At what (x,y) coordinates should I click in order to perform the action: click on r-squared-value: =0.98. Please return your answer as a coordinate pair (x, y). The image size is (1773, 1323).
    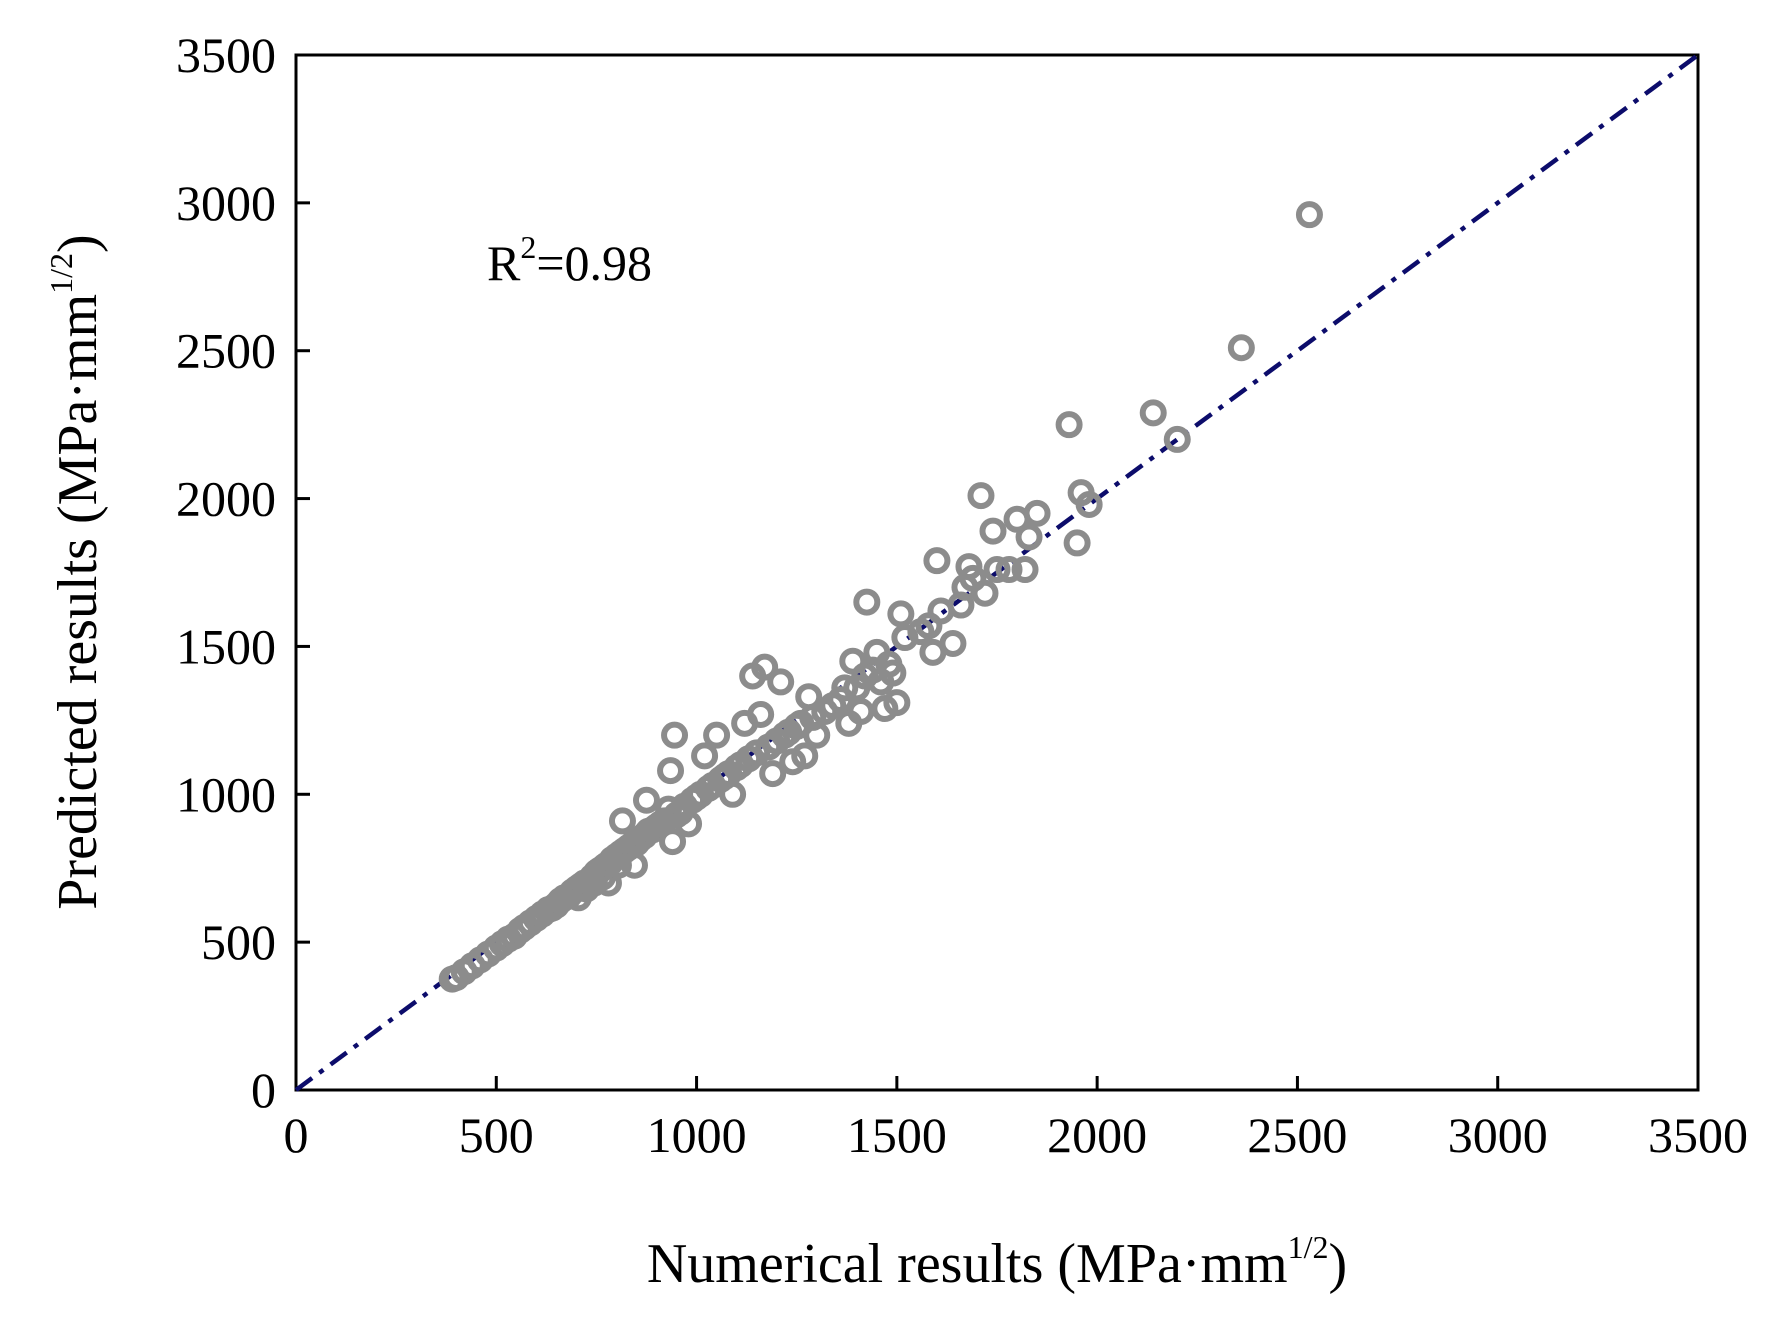
    Looking at the image, I should click on (594, 263).